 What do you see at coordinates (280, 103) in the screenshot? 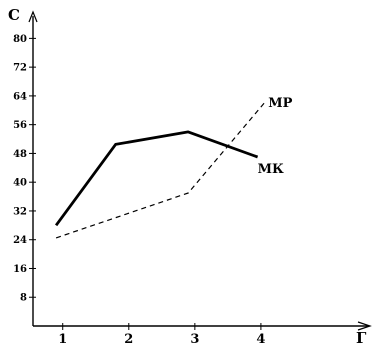
I see `series-label: МР` at bounding box center [280, 103].